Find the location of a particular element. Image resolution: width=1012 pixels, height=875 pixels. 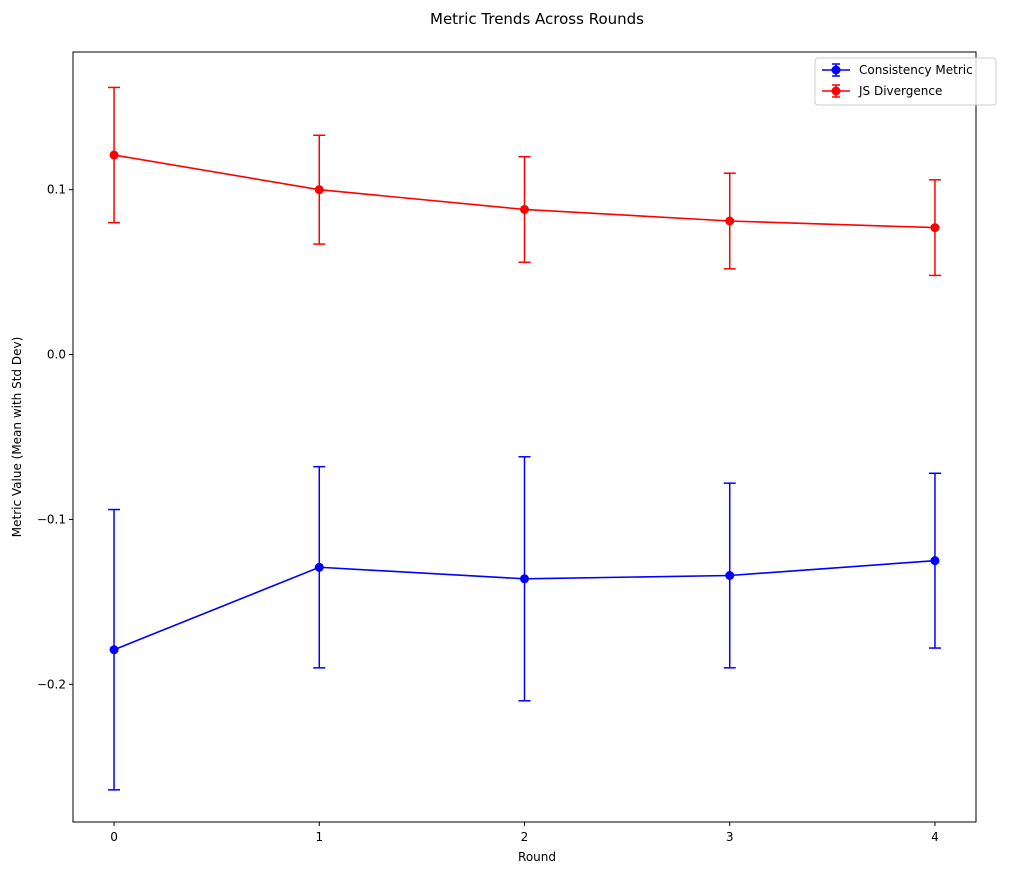

y-axis: −0.2 −0.1 0.0 0.1 is located at coordinates (55, 437).